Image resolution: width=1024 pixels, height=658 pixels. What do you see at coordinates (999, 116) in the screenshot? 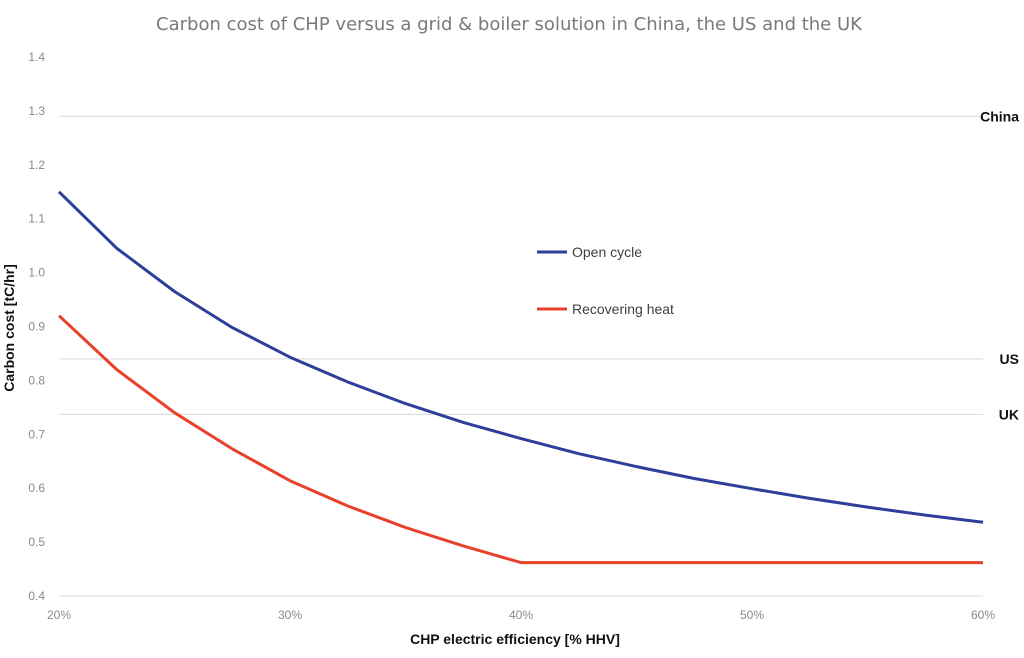
I see `reference-label-china: China` at bounding box center [999, 116].